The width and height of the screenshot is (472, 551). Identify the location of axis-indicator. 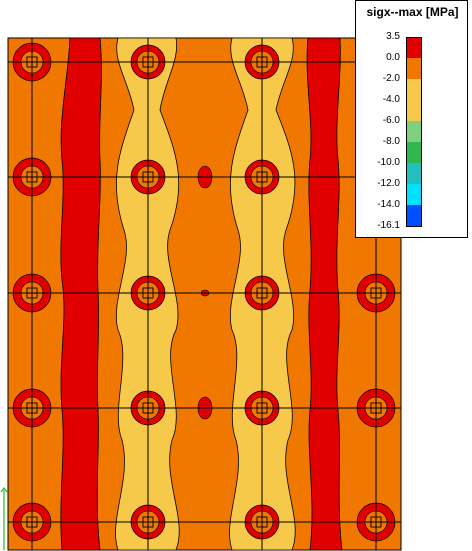
(4, 518).